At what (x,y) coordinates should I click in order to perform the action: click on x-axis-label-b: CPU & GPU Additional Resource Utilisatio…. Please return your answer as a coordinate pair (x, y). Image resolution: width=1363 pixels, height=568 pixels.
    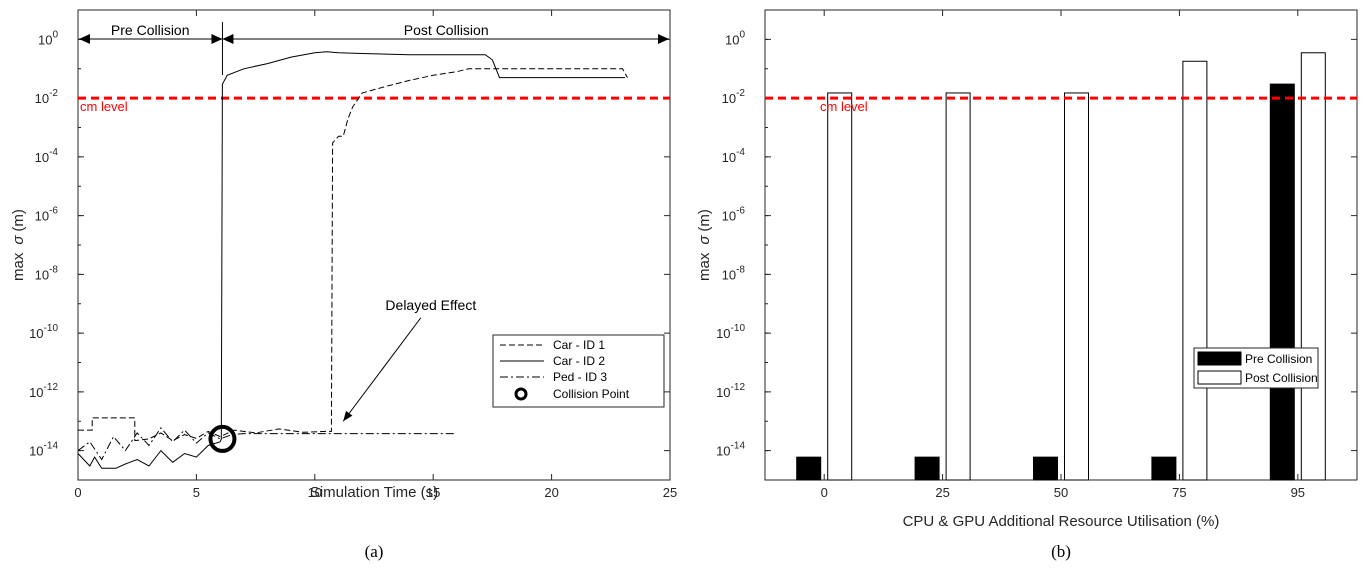
    Looking at the image, I should click on (1061, 521).